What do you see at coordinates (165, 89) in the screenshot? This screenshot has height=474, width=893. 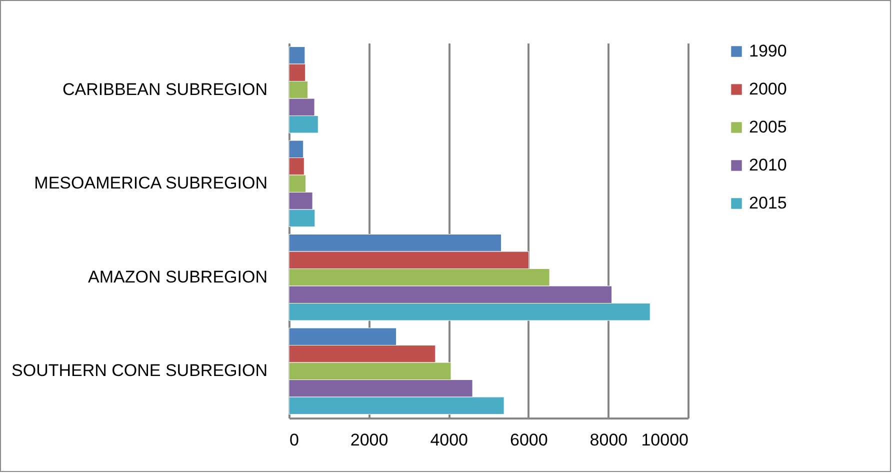 I see `y-tick-label: CARIBBEAN SUBREGION` at bounding box center [165, 89].